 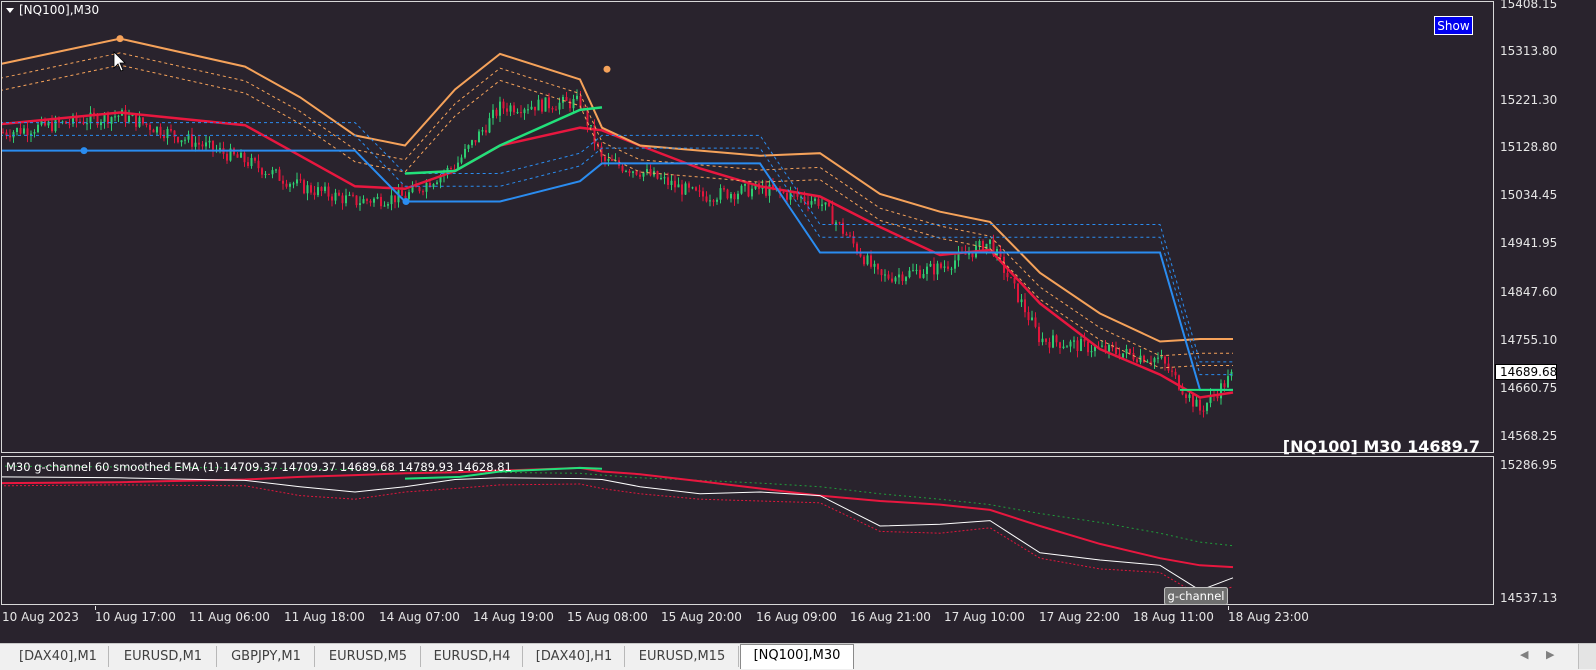 What do you see at coordinates (59, 10) in the screenshot?
I see `window-title: [NQ100],M30` at bounding box center [59, 10].